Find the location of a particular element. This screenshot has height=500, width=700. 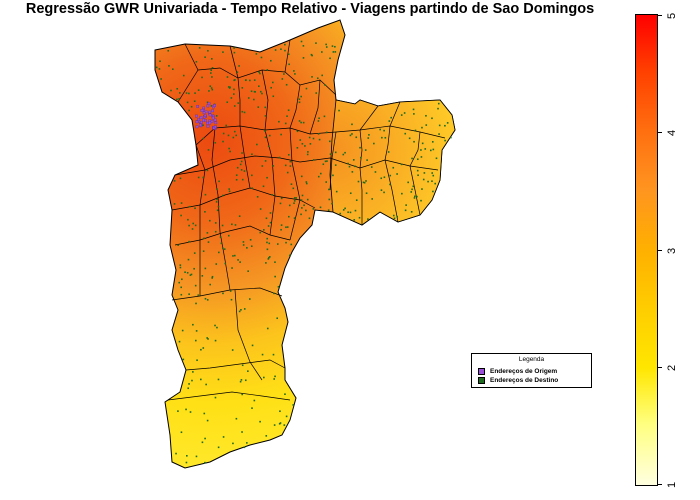

colorbar-tick-label: 3 is located at coordinates (672, 250).